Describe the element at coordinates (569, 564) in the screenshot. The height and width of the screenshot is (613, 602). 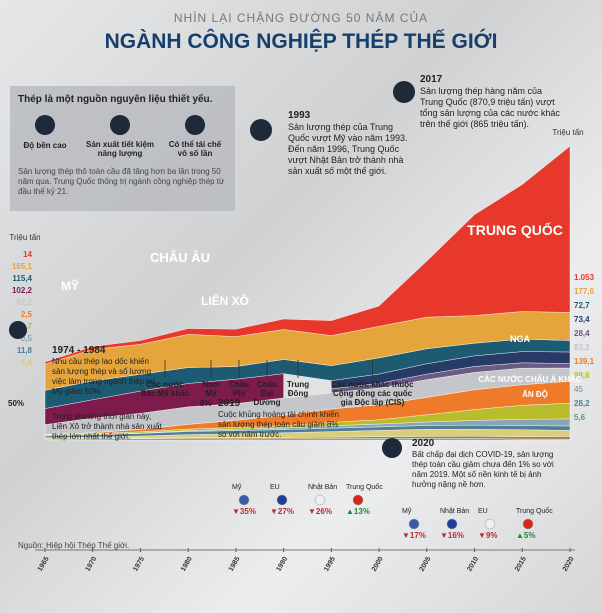
I see `x-tick-label: 2020` at that location.